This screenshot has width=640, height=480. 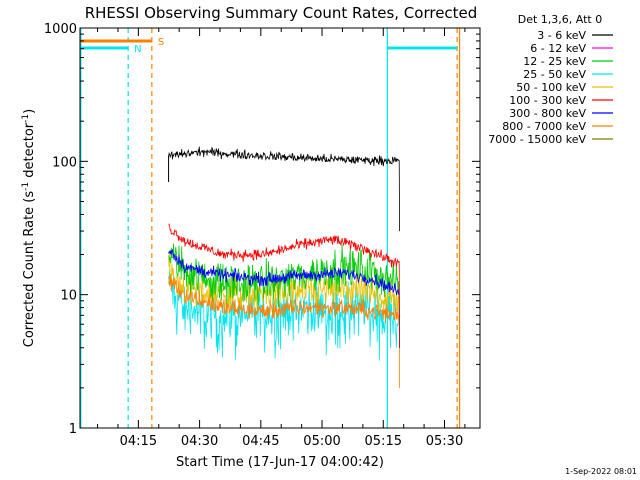 What do you see at coordinates (138, 441) in the screenshot?
I see `x-tick-label: 04:15` at bounding box center [138, 441].